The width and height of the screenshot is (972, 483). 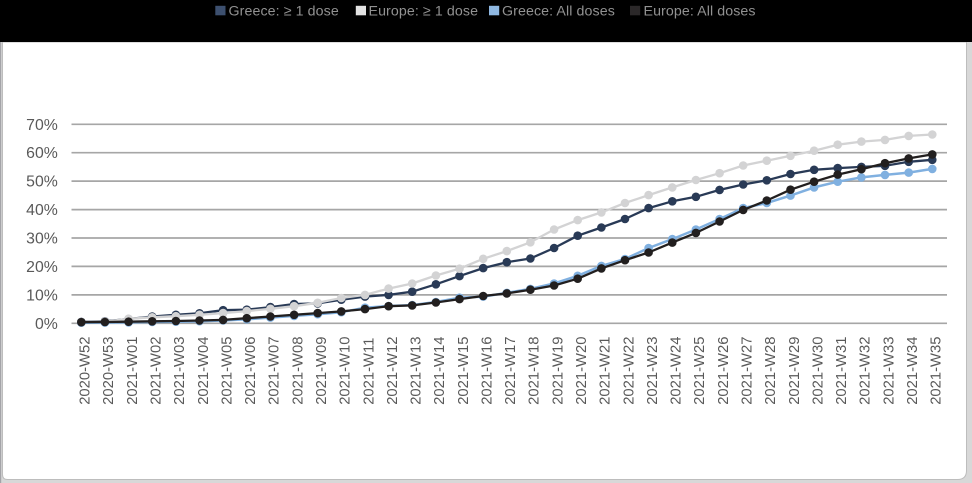 What do you see at coordinates (558, 371) in the screenshot?
I see `svg-text: 2021-W19` at bounding box center [558, 371].